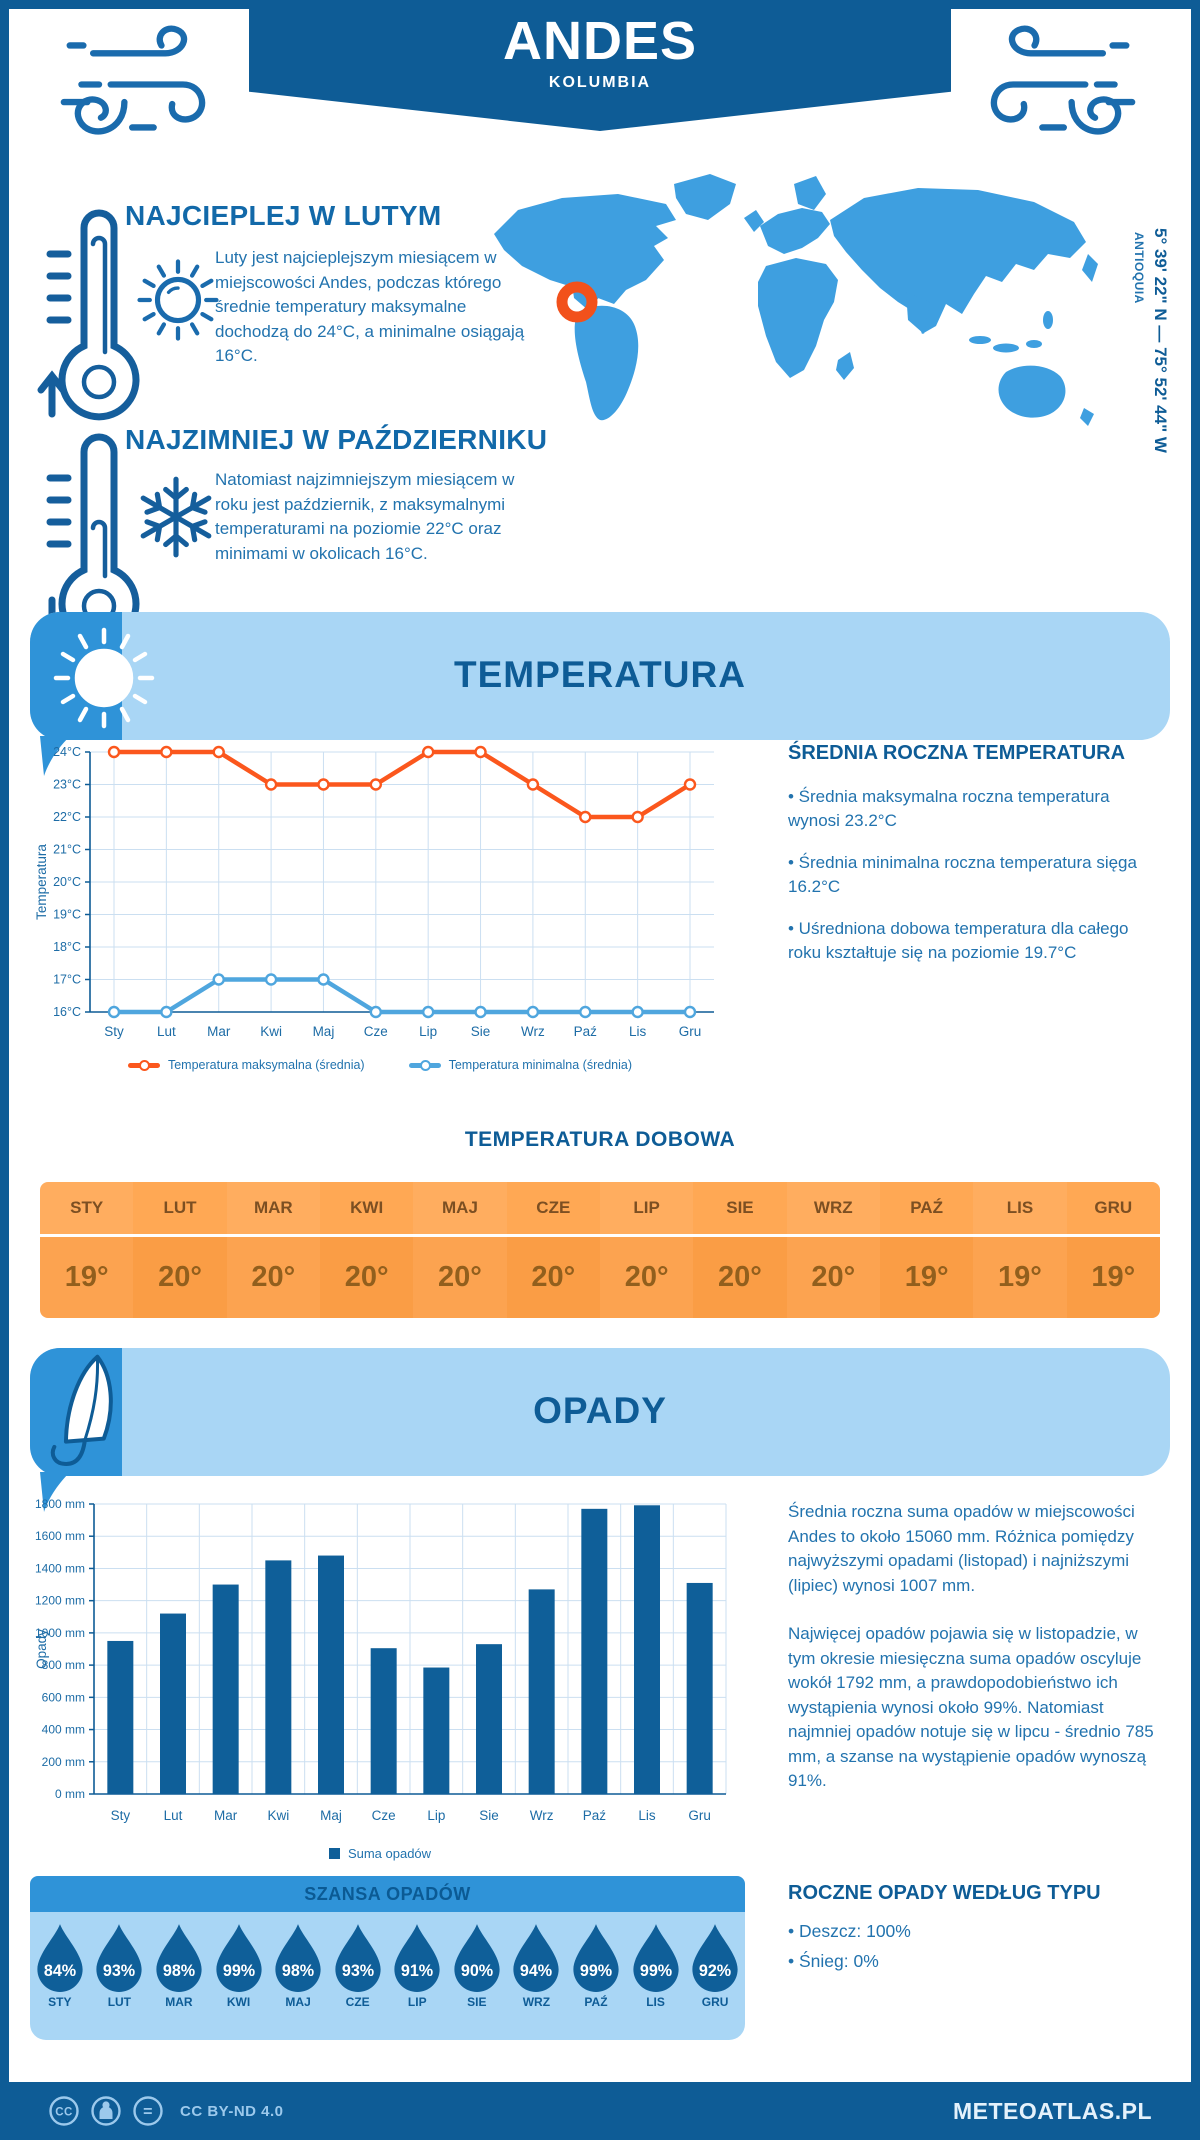 The width and height of the screenshot is (1200, 2140). What do you see at coordinates (81, 1410) in the screenshot?
I see `umbrella-icon` at bounding box center [81, 1410].